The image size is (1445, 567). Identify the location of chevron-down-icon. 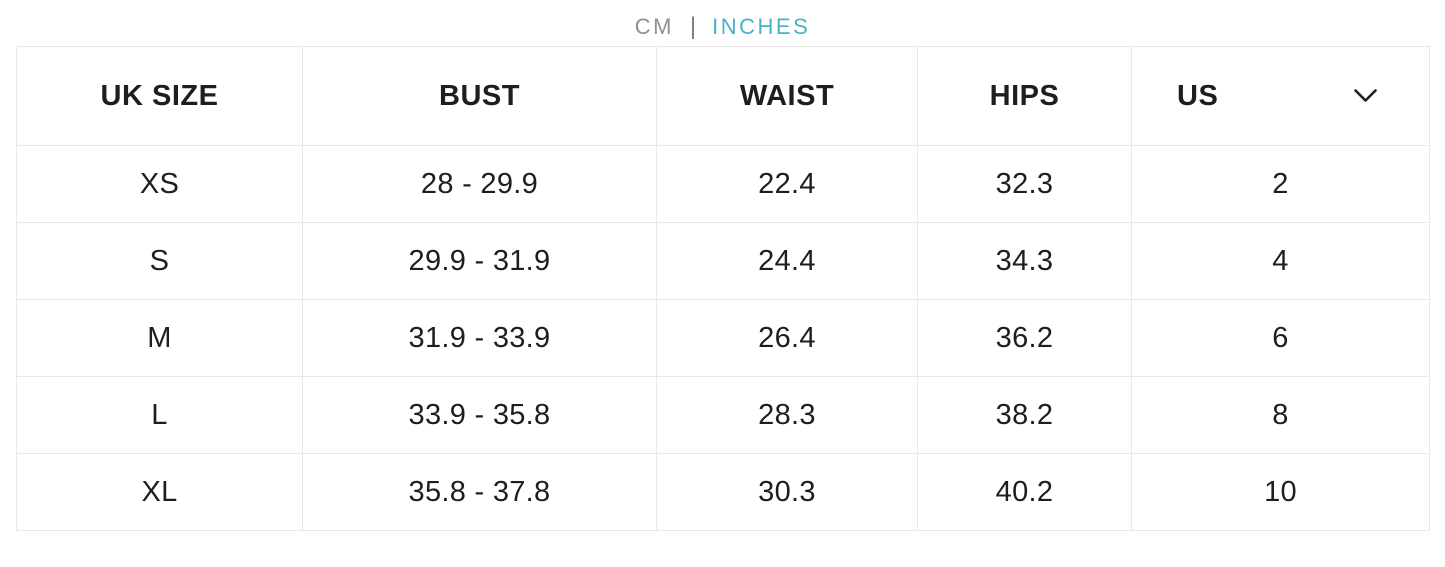
(1365, 95).